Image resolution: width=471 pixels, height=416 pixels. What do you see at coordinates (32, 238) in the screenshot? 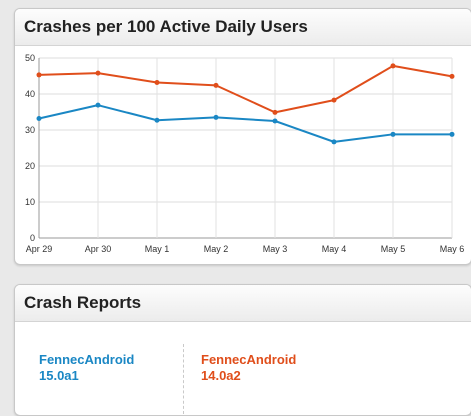
I see `y-tick-label: 0` at bounding box center [32, 238].